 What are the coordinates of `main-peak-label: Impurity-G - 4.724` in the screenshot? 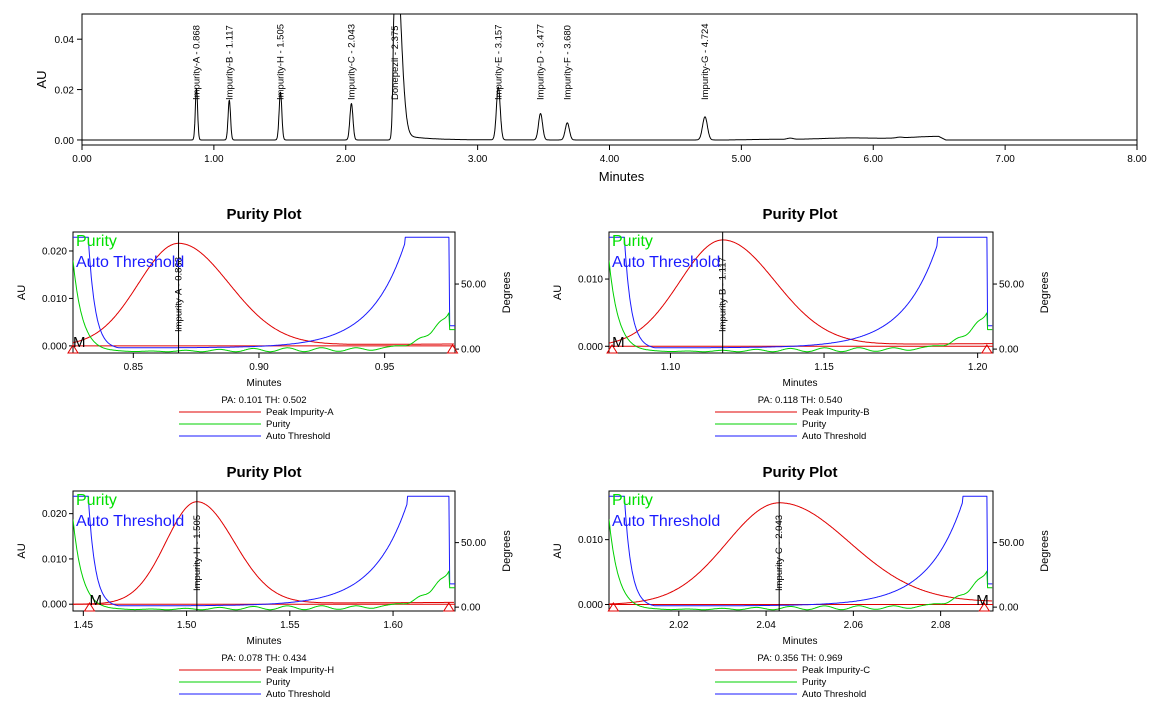 It's located at (705, 61).